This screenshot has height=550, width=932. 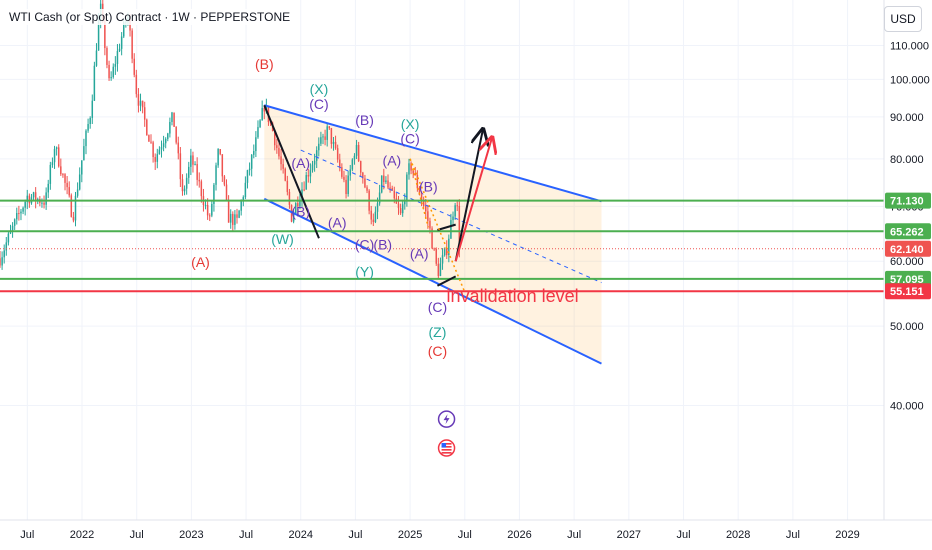 I want to click on time-tick-label: 2025, so click(x=410, y=535).